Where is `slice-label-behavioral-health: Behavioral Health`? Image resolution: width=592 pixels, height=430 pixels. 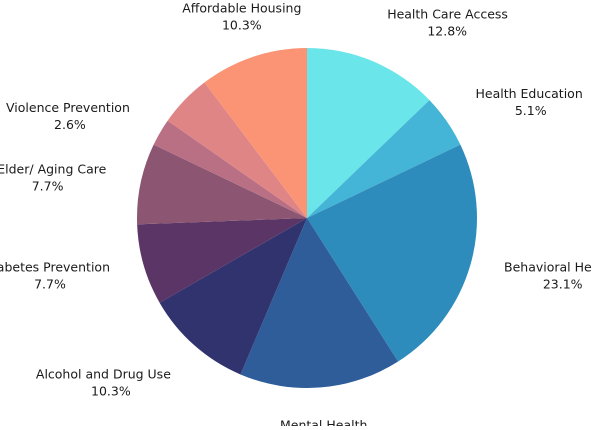 slice-label-behavioral-health: Behavioral Health is located at coordinates (548, 267).